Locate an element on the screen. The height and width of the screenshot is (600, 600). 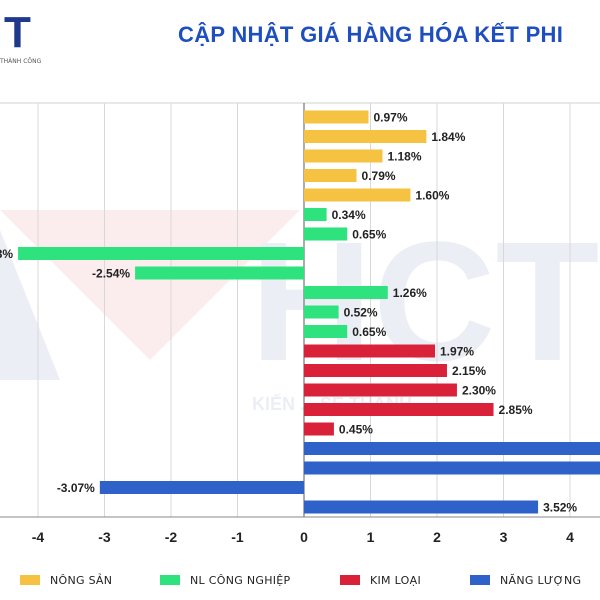
x-tick-label: 3 is located at coordinates (504, 537).